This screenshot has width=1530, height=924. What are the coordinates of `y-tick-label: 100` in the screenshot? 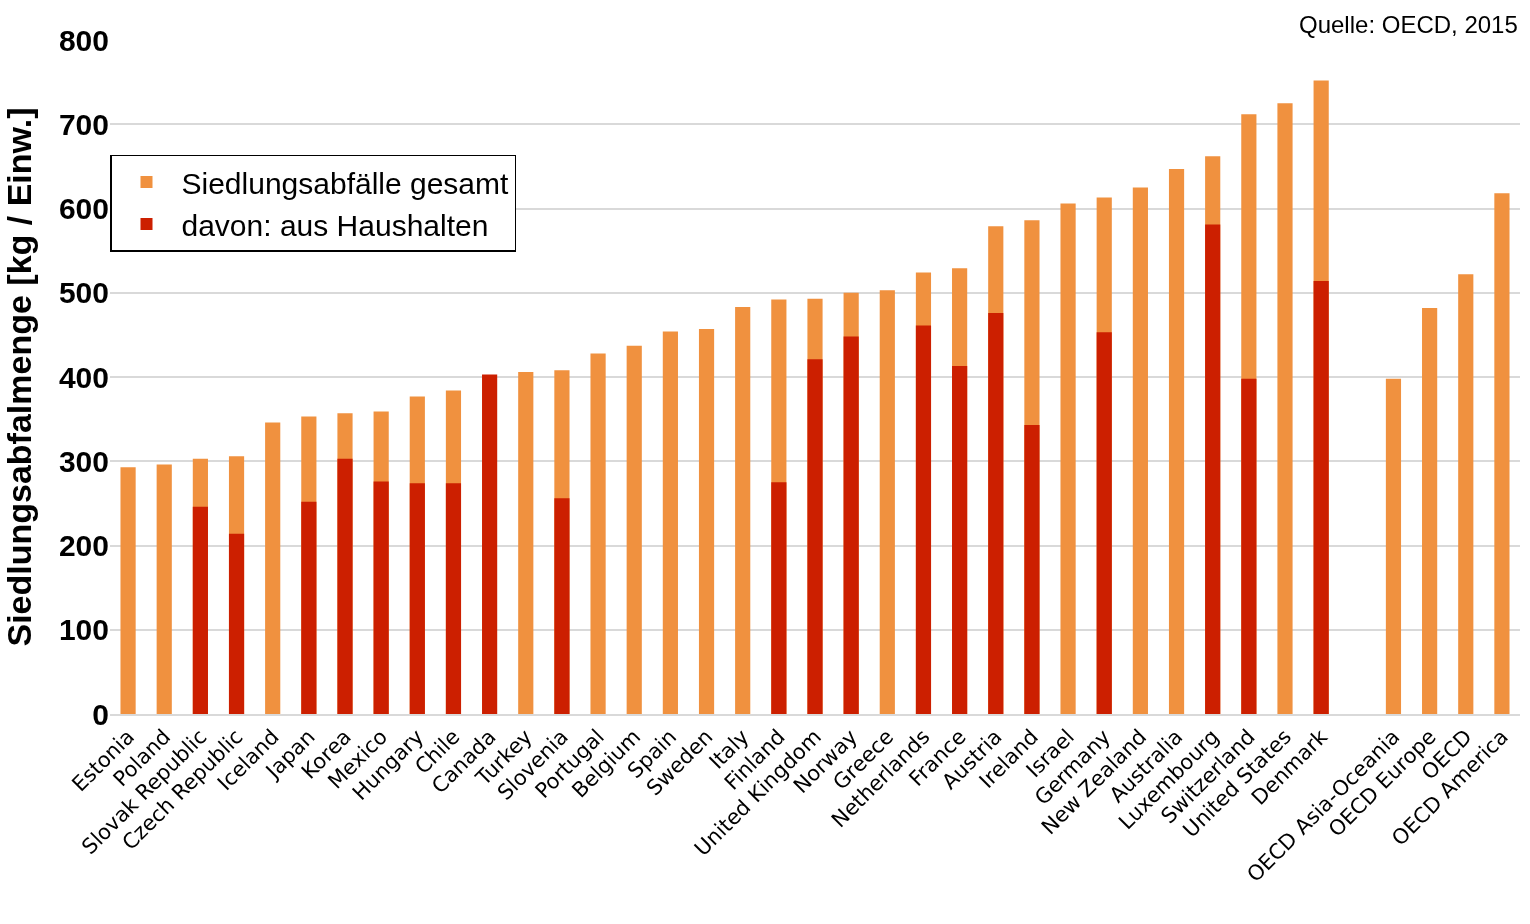 It's located at (83, 630).